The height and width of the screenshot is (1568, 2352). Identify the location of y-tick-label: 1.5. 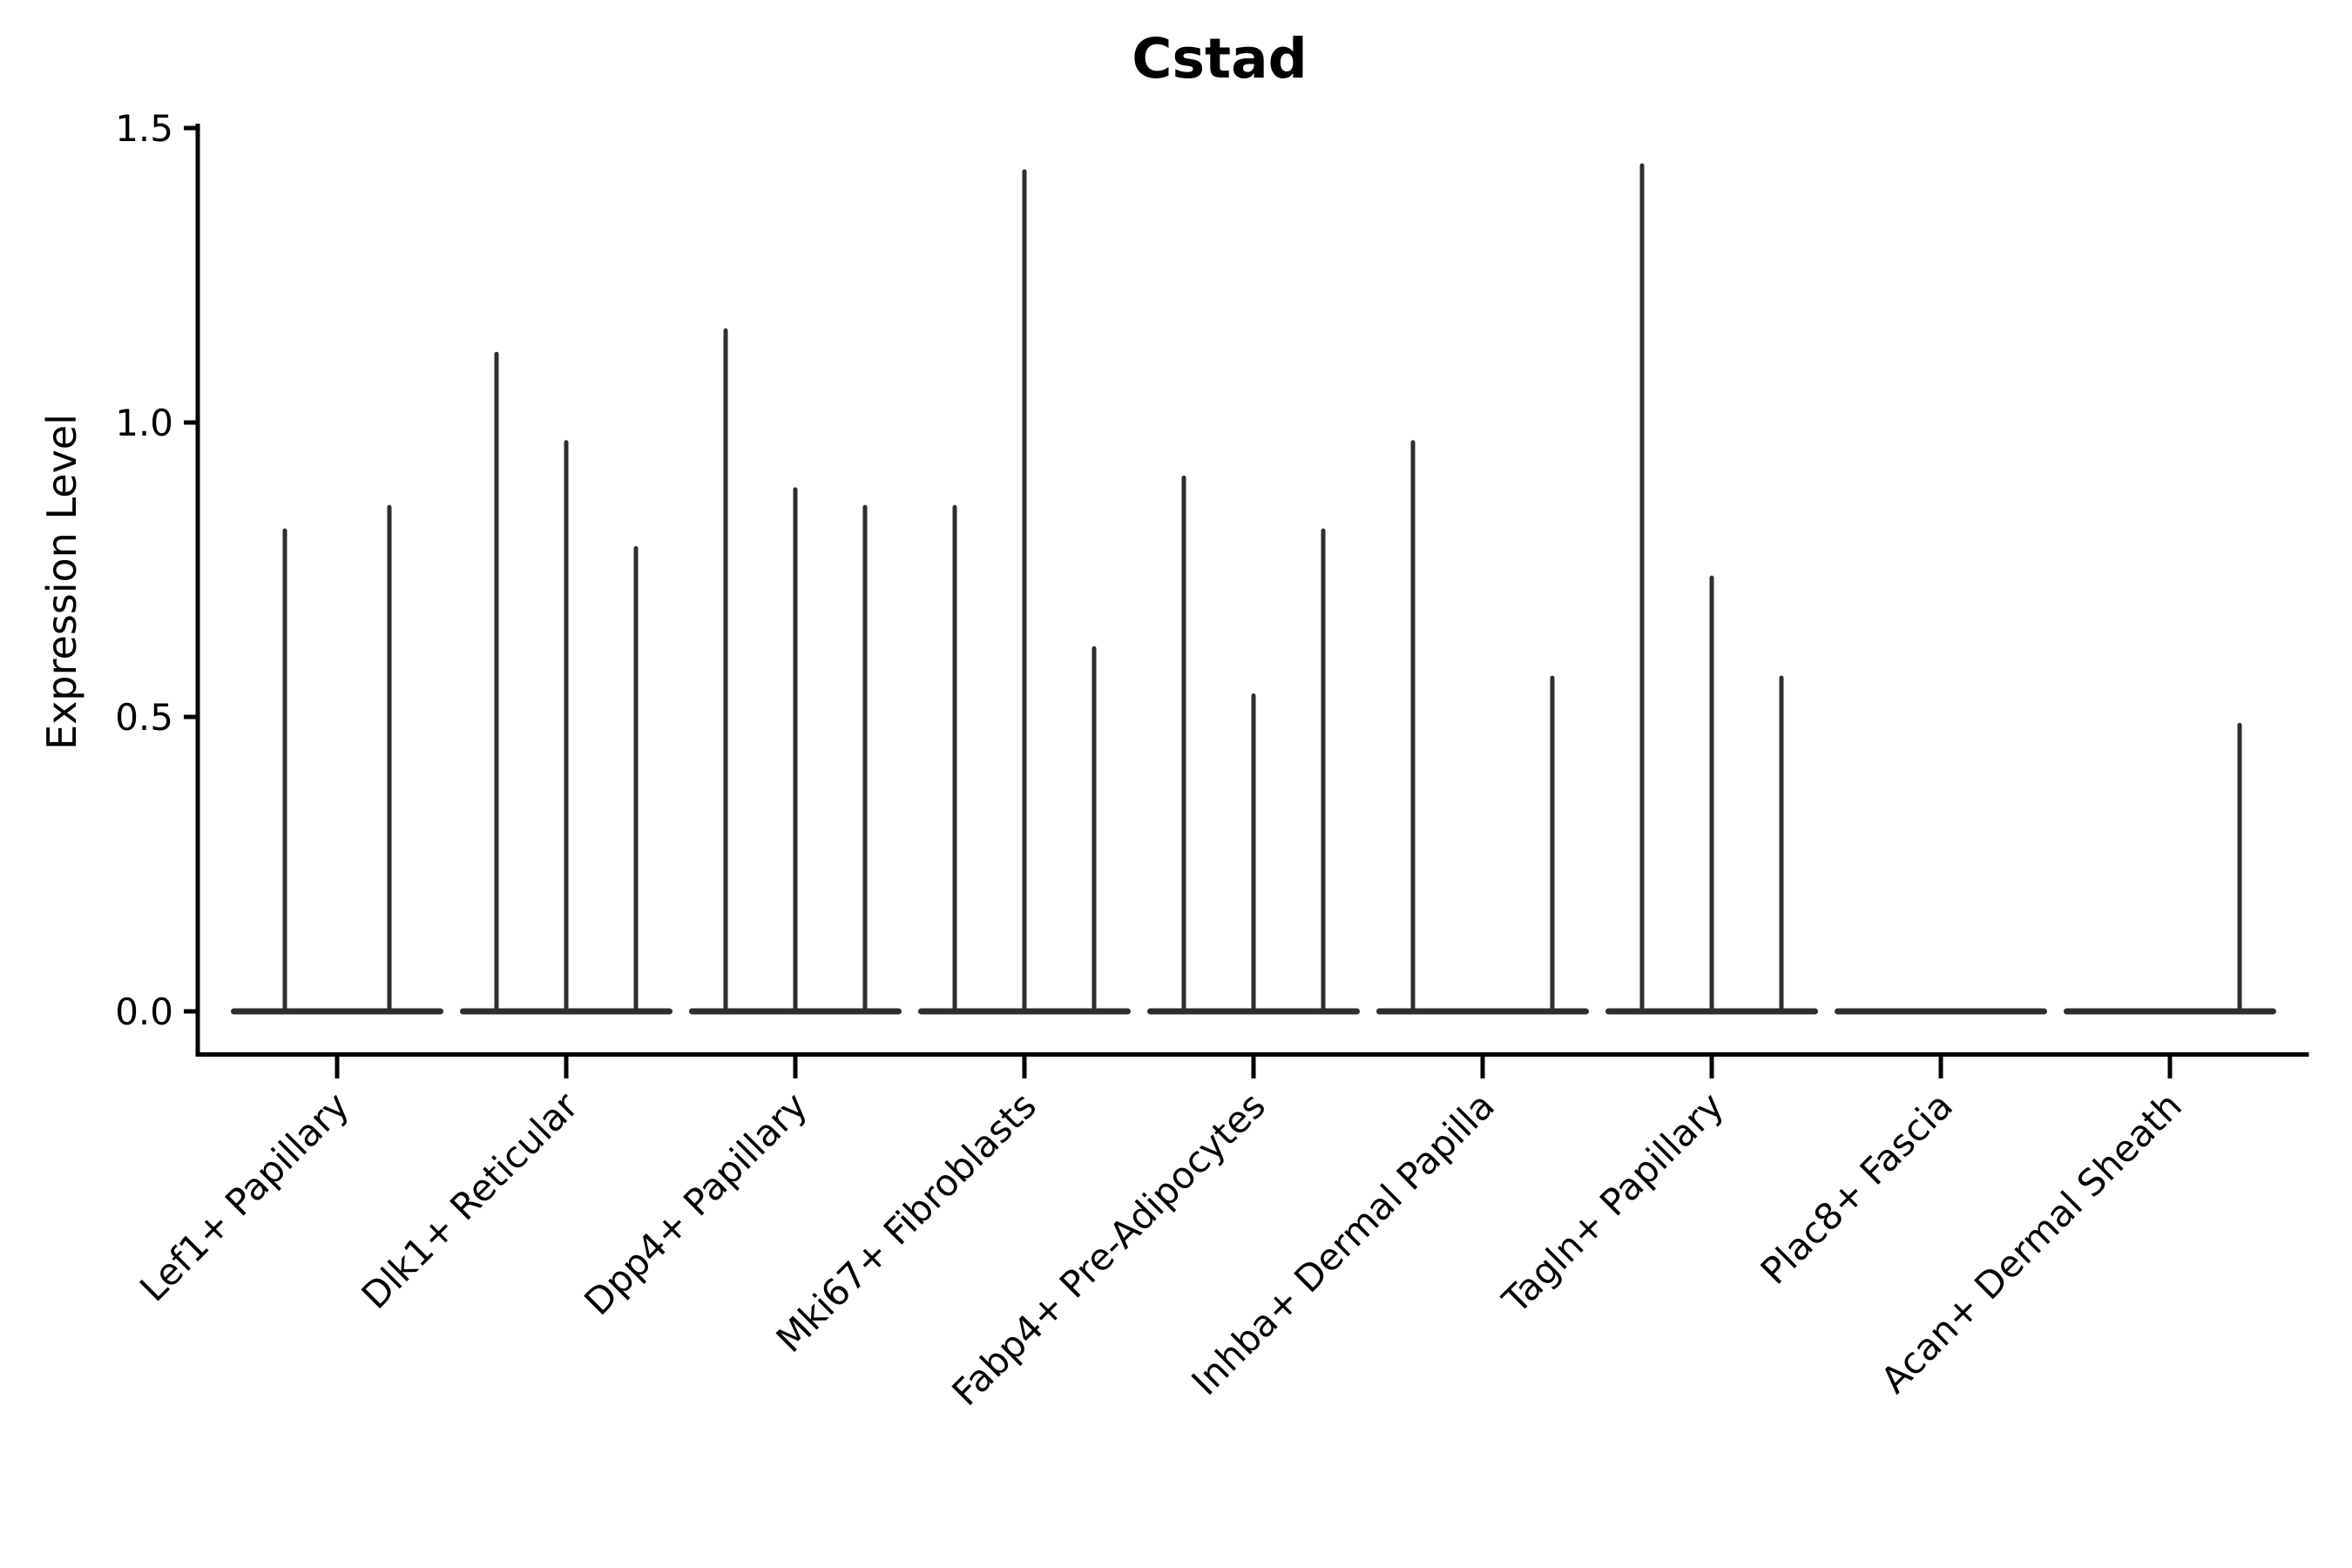
(144, 129).